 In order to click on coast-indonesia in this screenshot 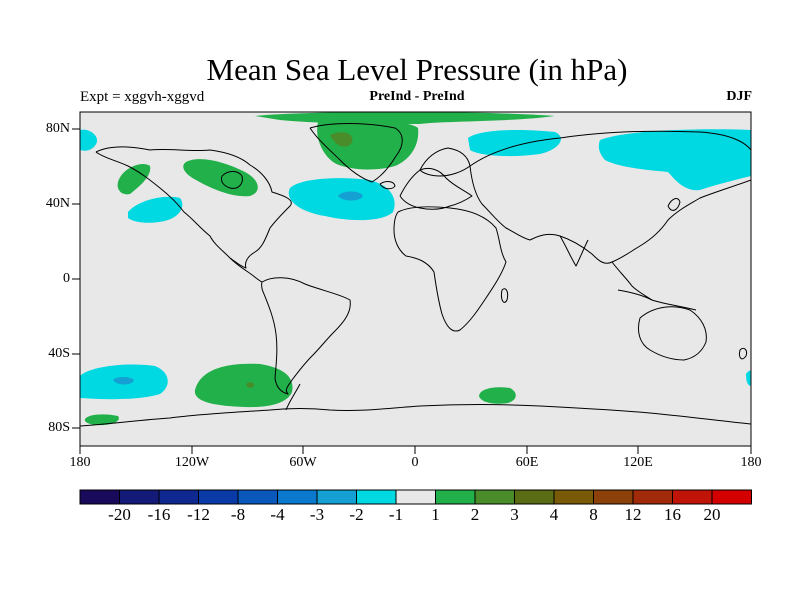, I will do `click(657, 300)`.